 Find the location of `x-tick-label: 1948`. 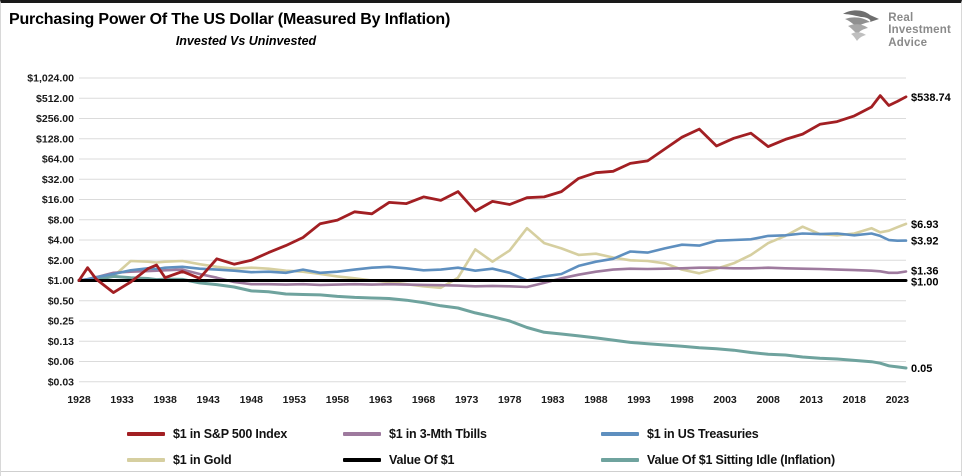

x-tick-label: 1948 is located at coordinates (252, 400).